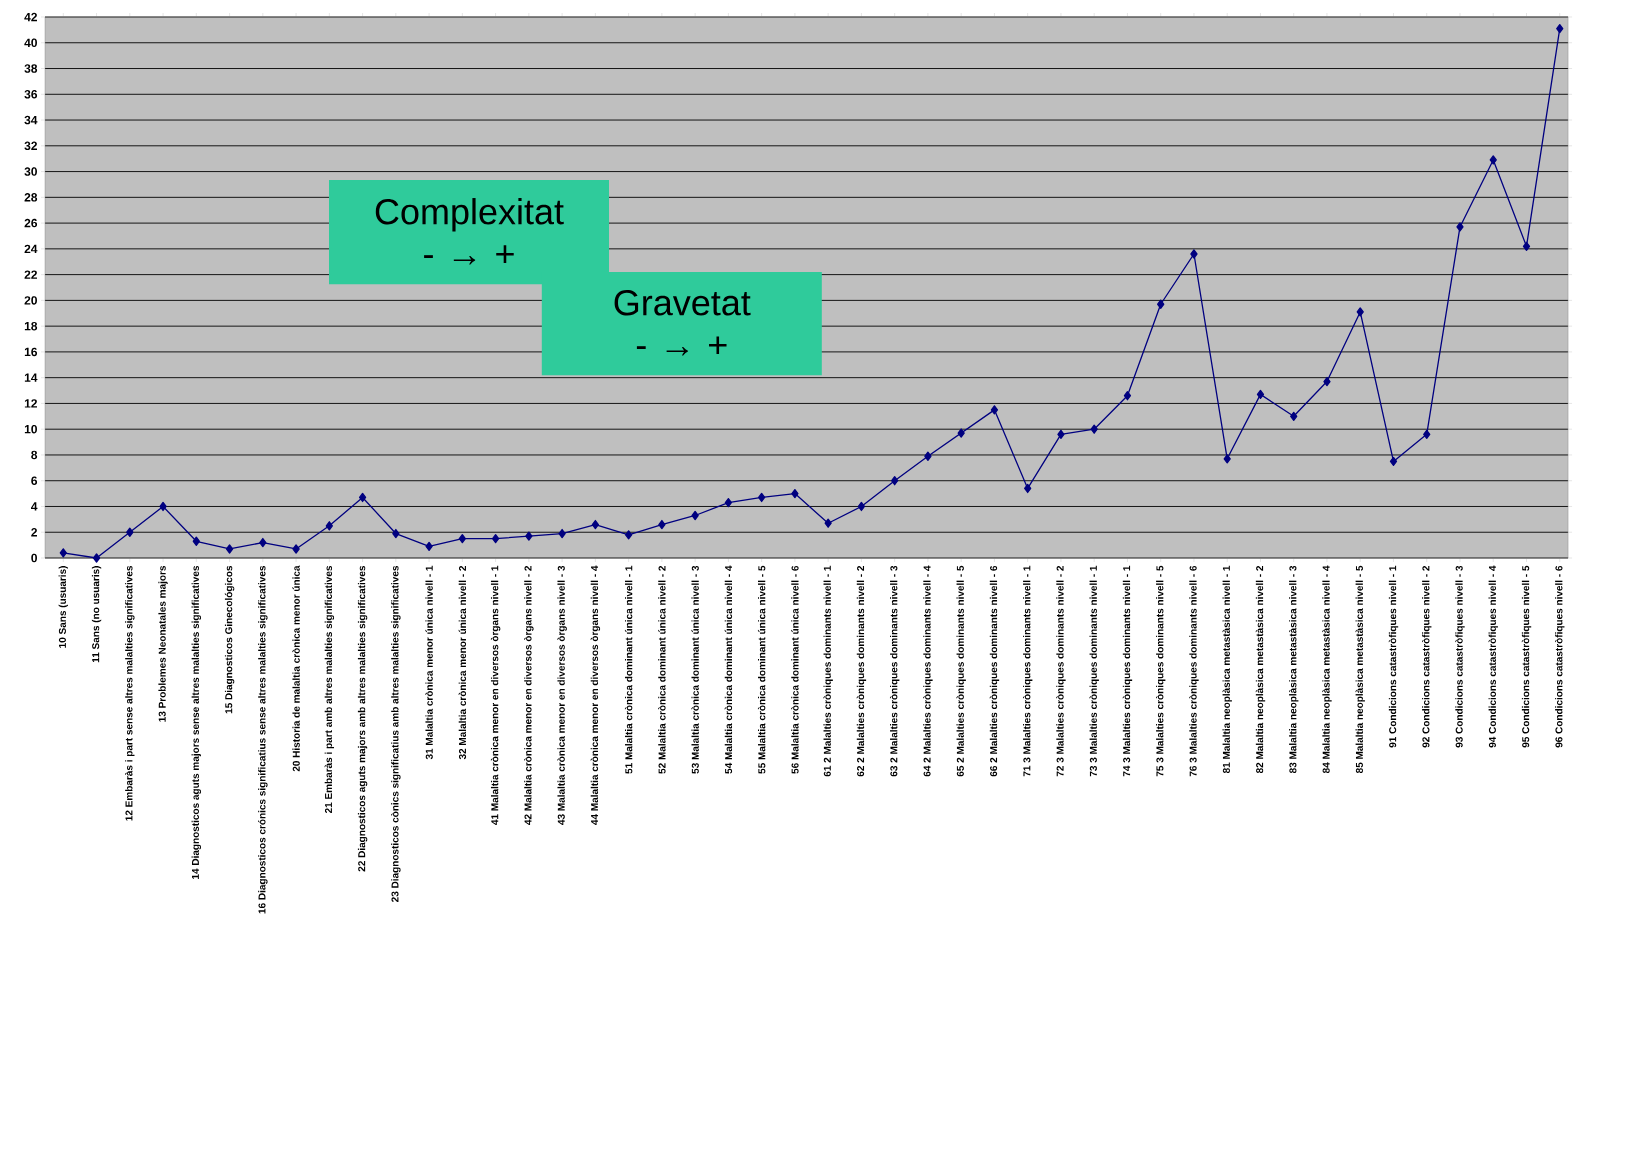 Image resolution: width=1642 pixels, height=1166 pixels. I want to click on x-tick-label: 83 Malaltia neoplàsica metastàsica nivell - 3, so click(1294, 669).